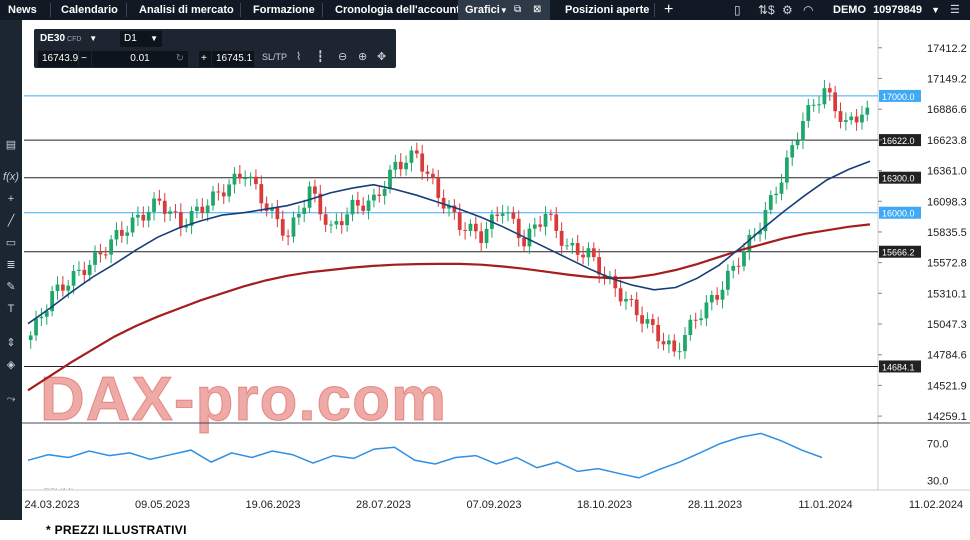 Image resolution: width=970 pixels, height=540 pixels. I want to click on menu-icon: ☰, so click(955, 10).